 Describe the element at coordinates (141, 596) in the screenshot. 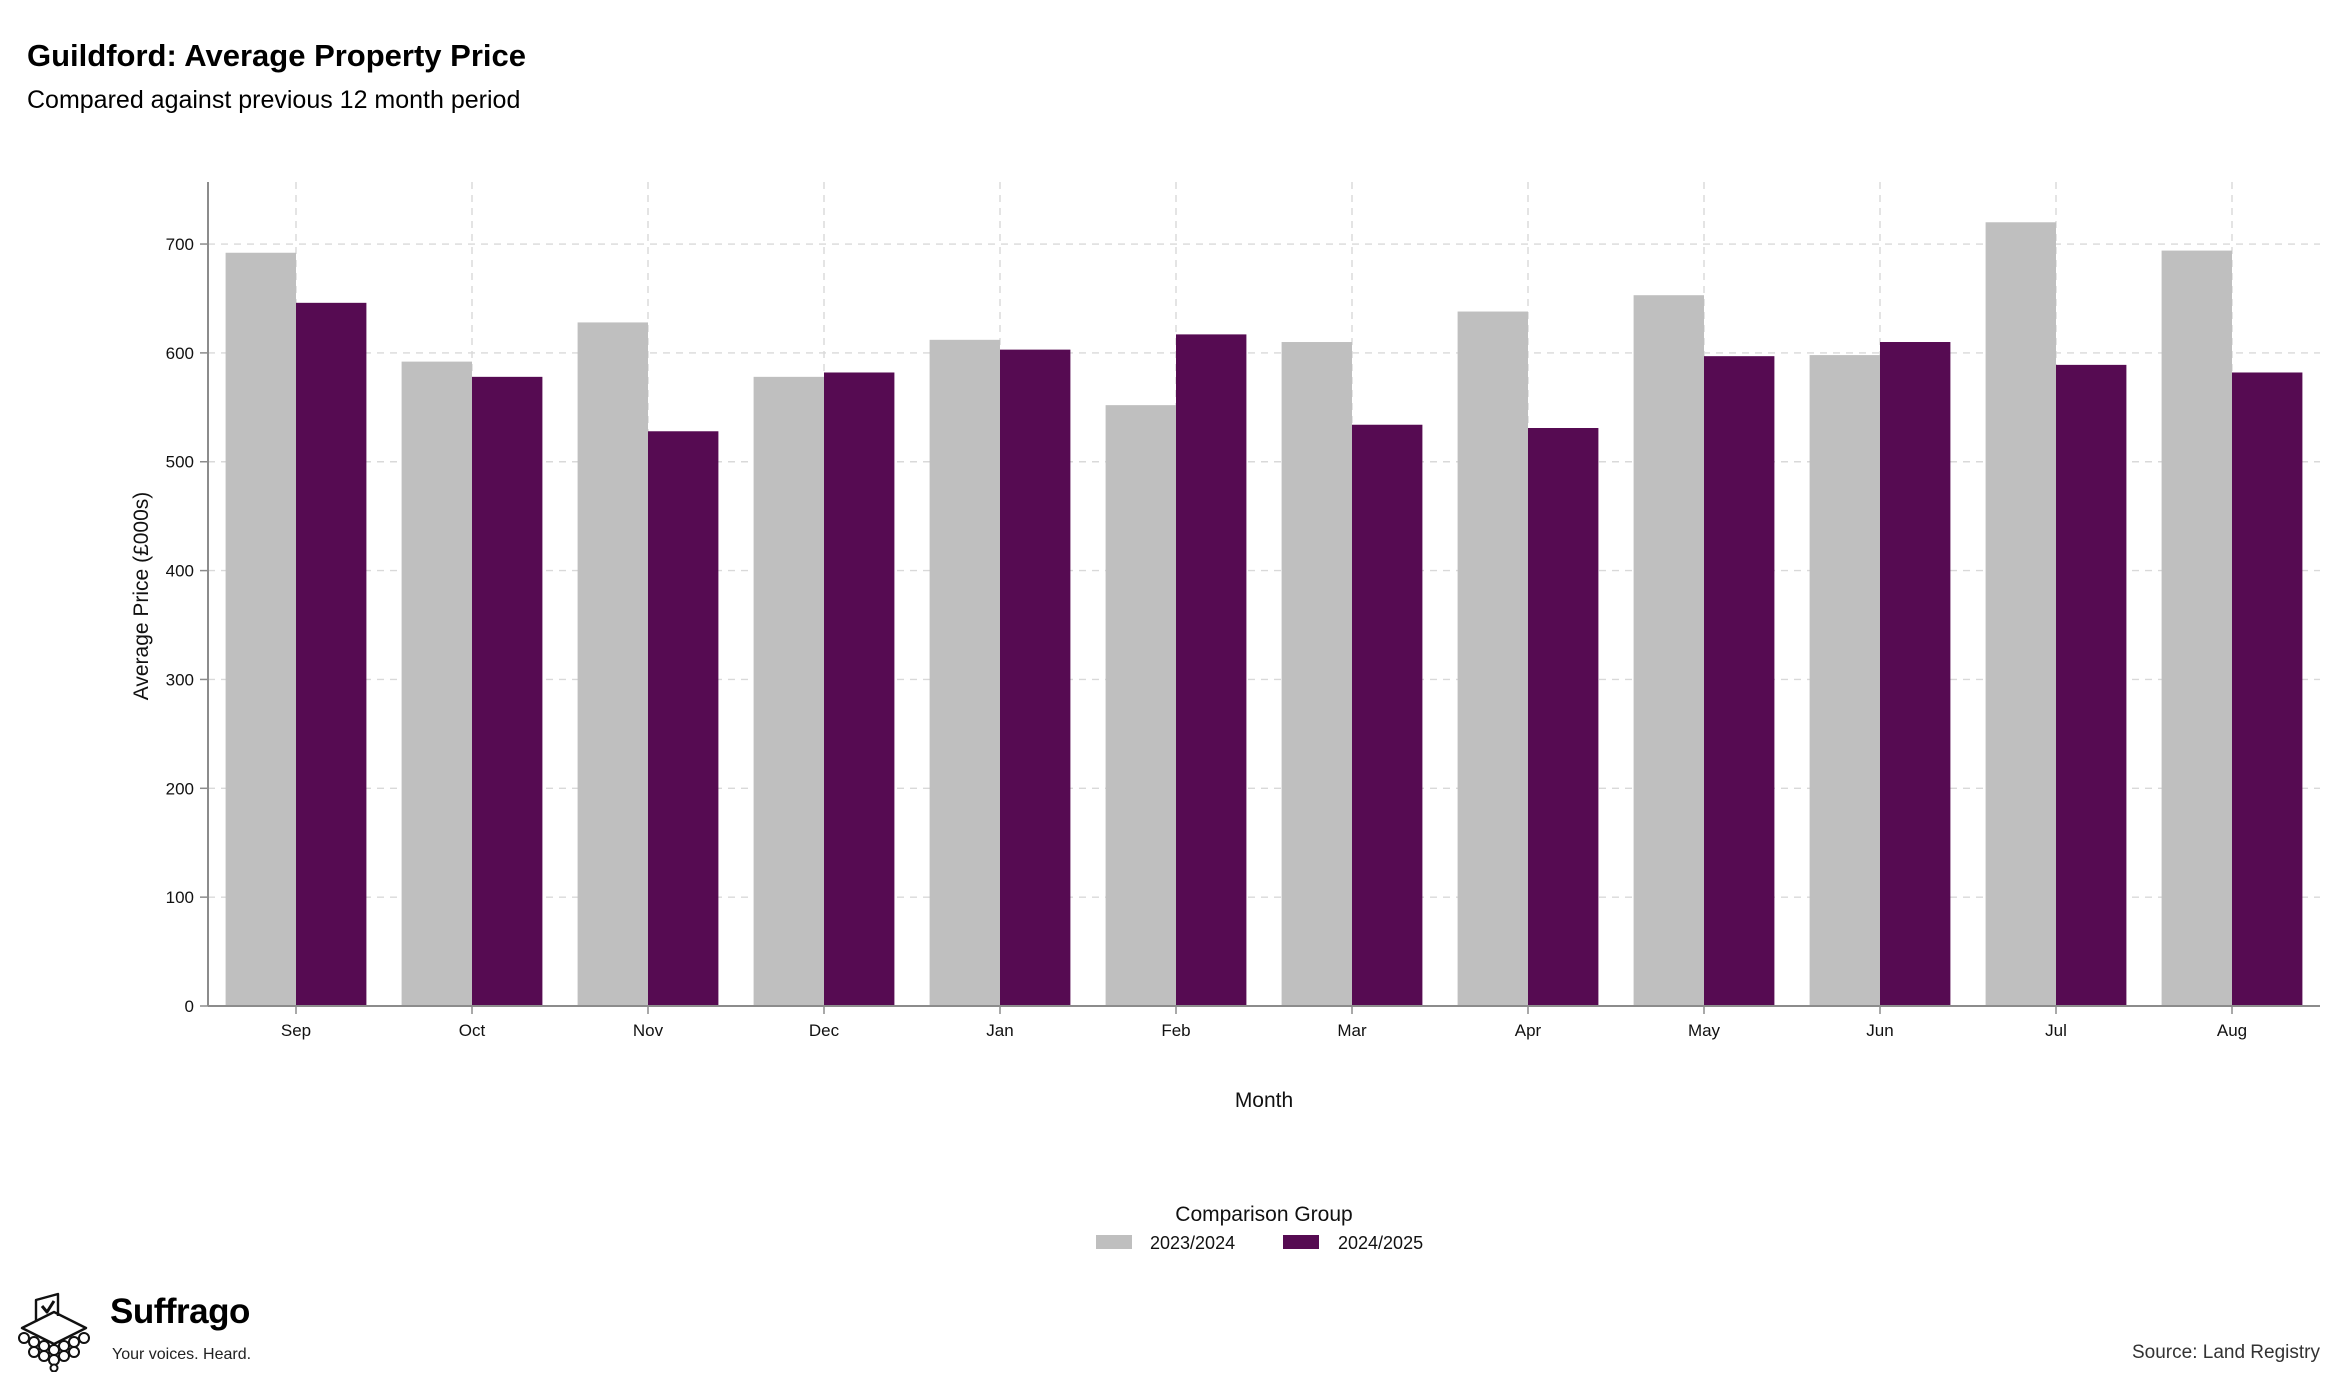

I see `y-axis-title: Average Price (£000s)` at that location.